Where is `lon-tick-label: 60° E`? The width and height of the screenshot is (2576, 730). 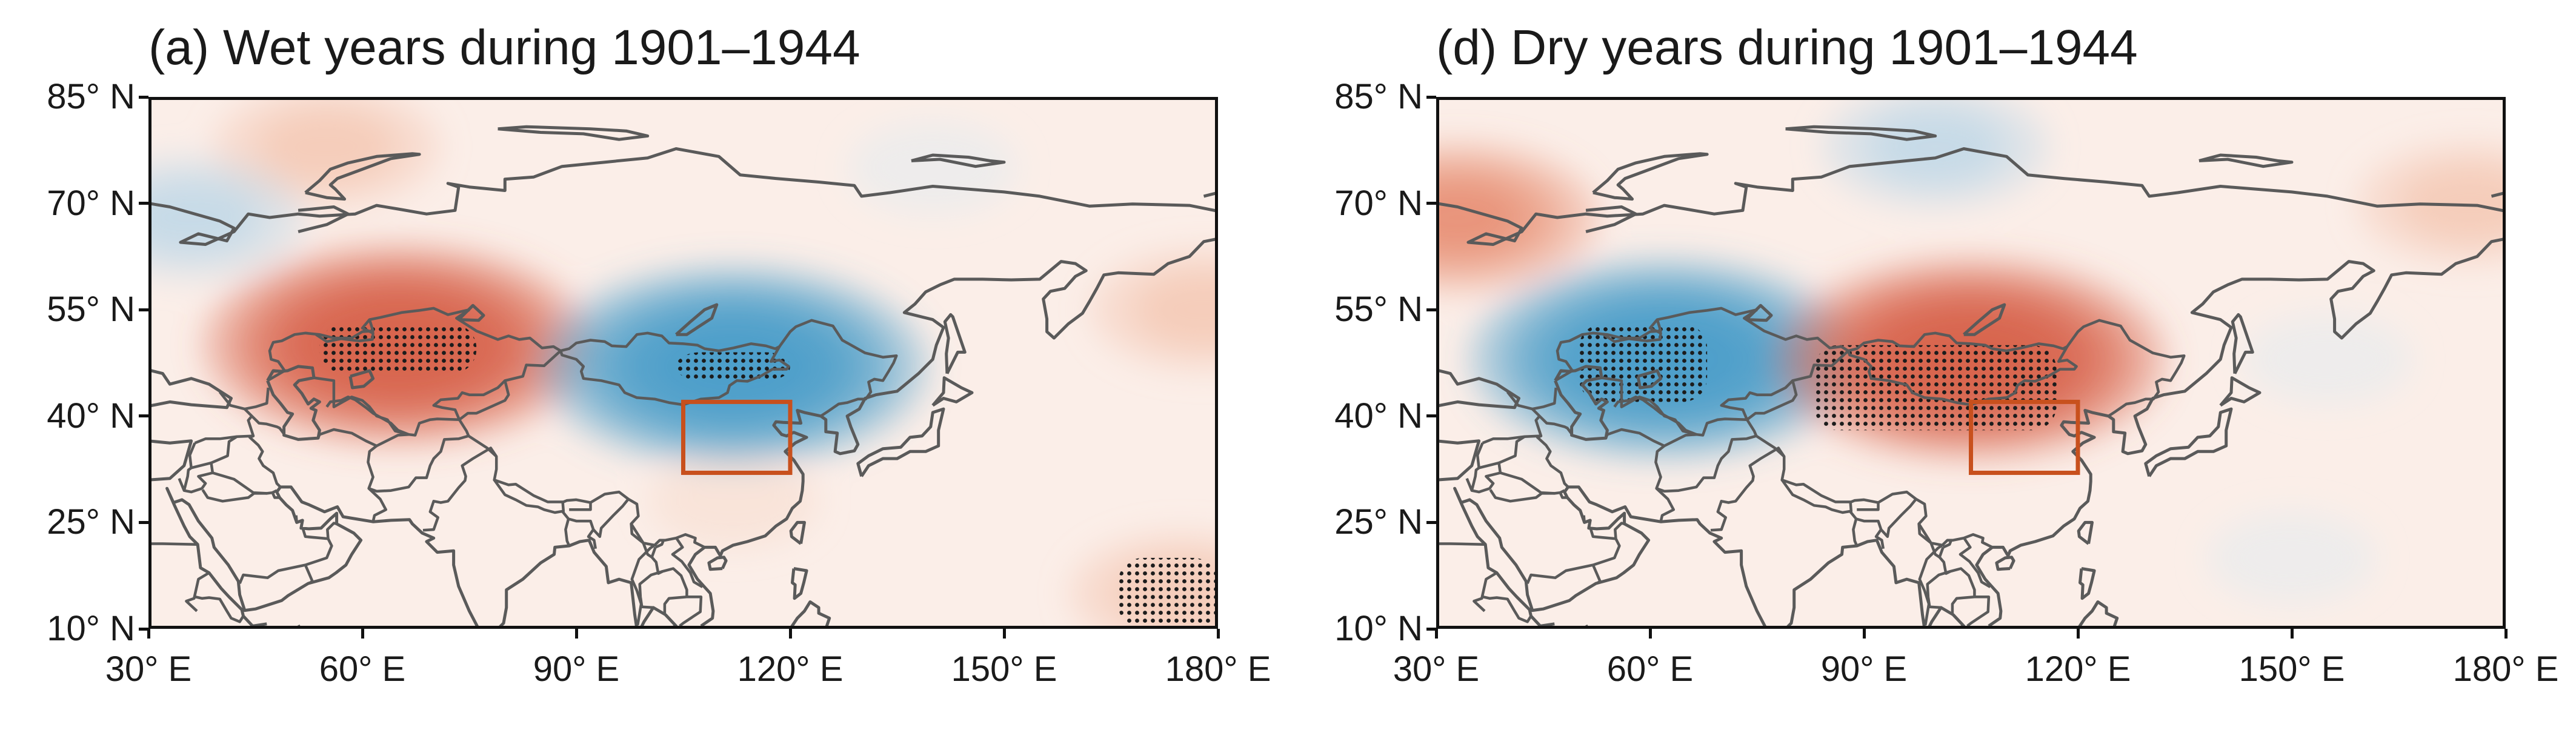 lon-tick-label: 60° E is located at coordinates (362, 669).